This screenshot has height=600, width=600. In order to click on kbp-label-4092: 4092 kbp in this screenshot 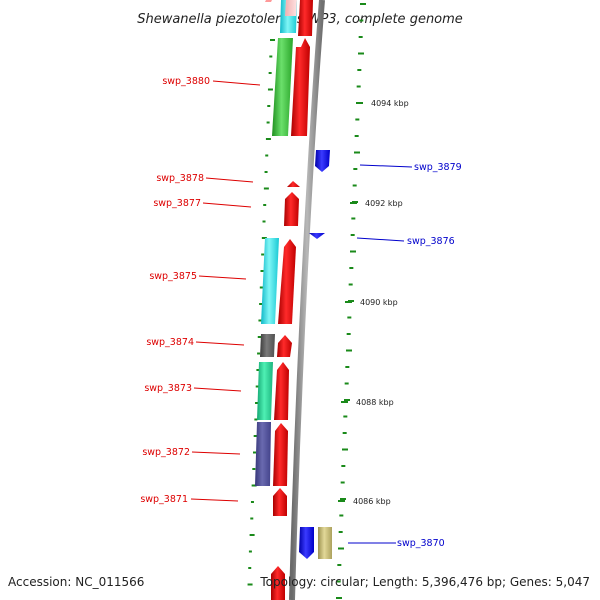, I will do `click(384, 203)`.